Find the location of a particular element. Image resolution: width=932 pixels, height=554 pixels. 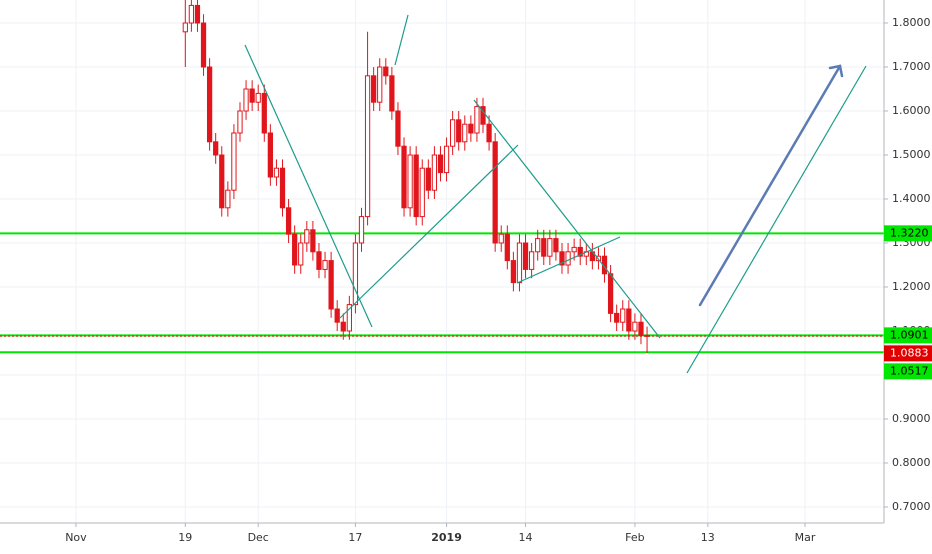

y-tick-label: 1.8000 is located at coordinates (911, 22).